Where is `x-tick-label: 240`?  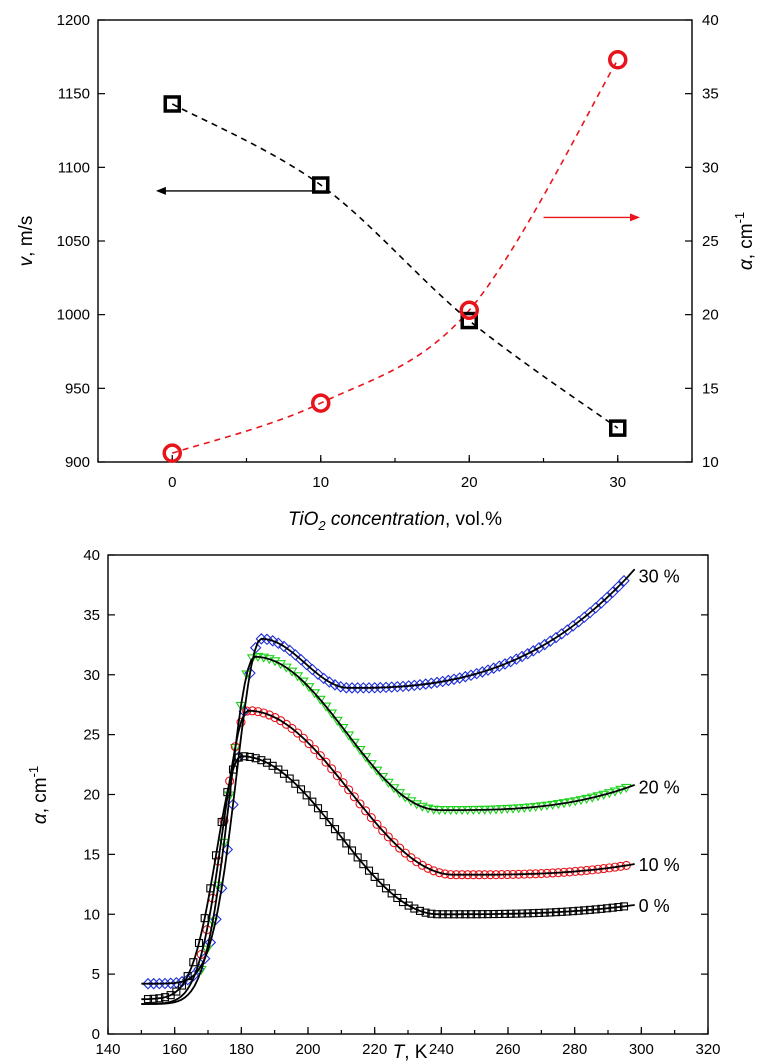
x-tick-label: 240 is located at coordinates (441, 1049).